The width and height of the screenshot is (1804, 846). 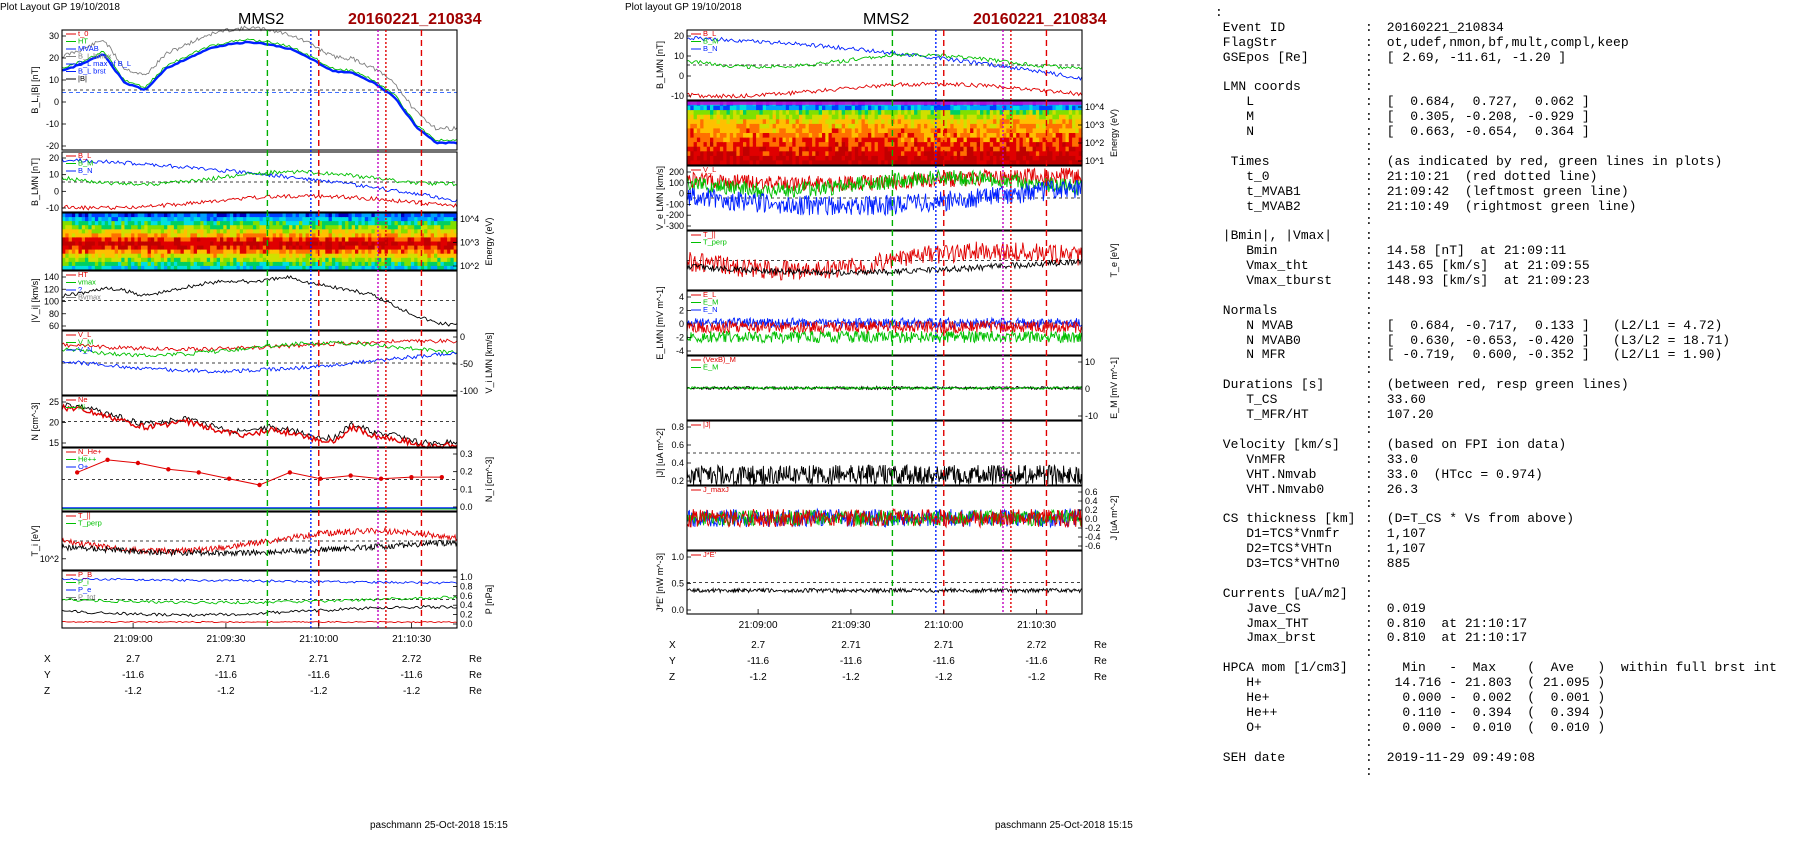 What do you see at coordinates (884, 323) in the screenshot?
I see `panel-frame` at bounding box center [884, 323].